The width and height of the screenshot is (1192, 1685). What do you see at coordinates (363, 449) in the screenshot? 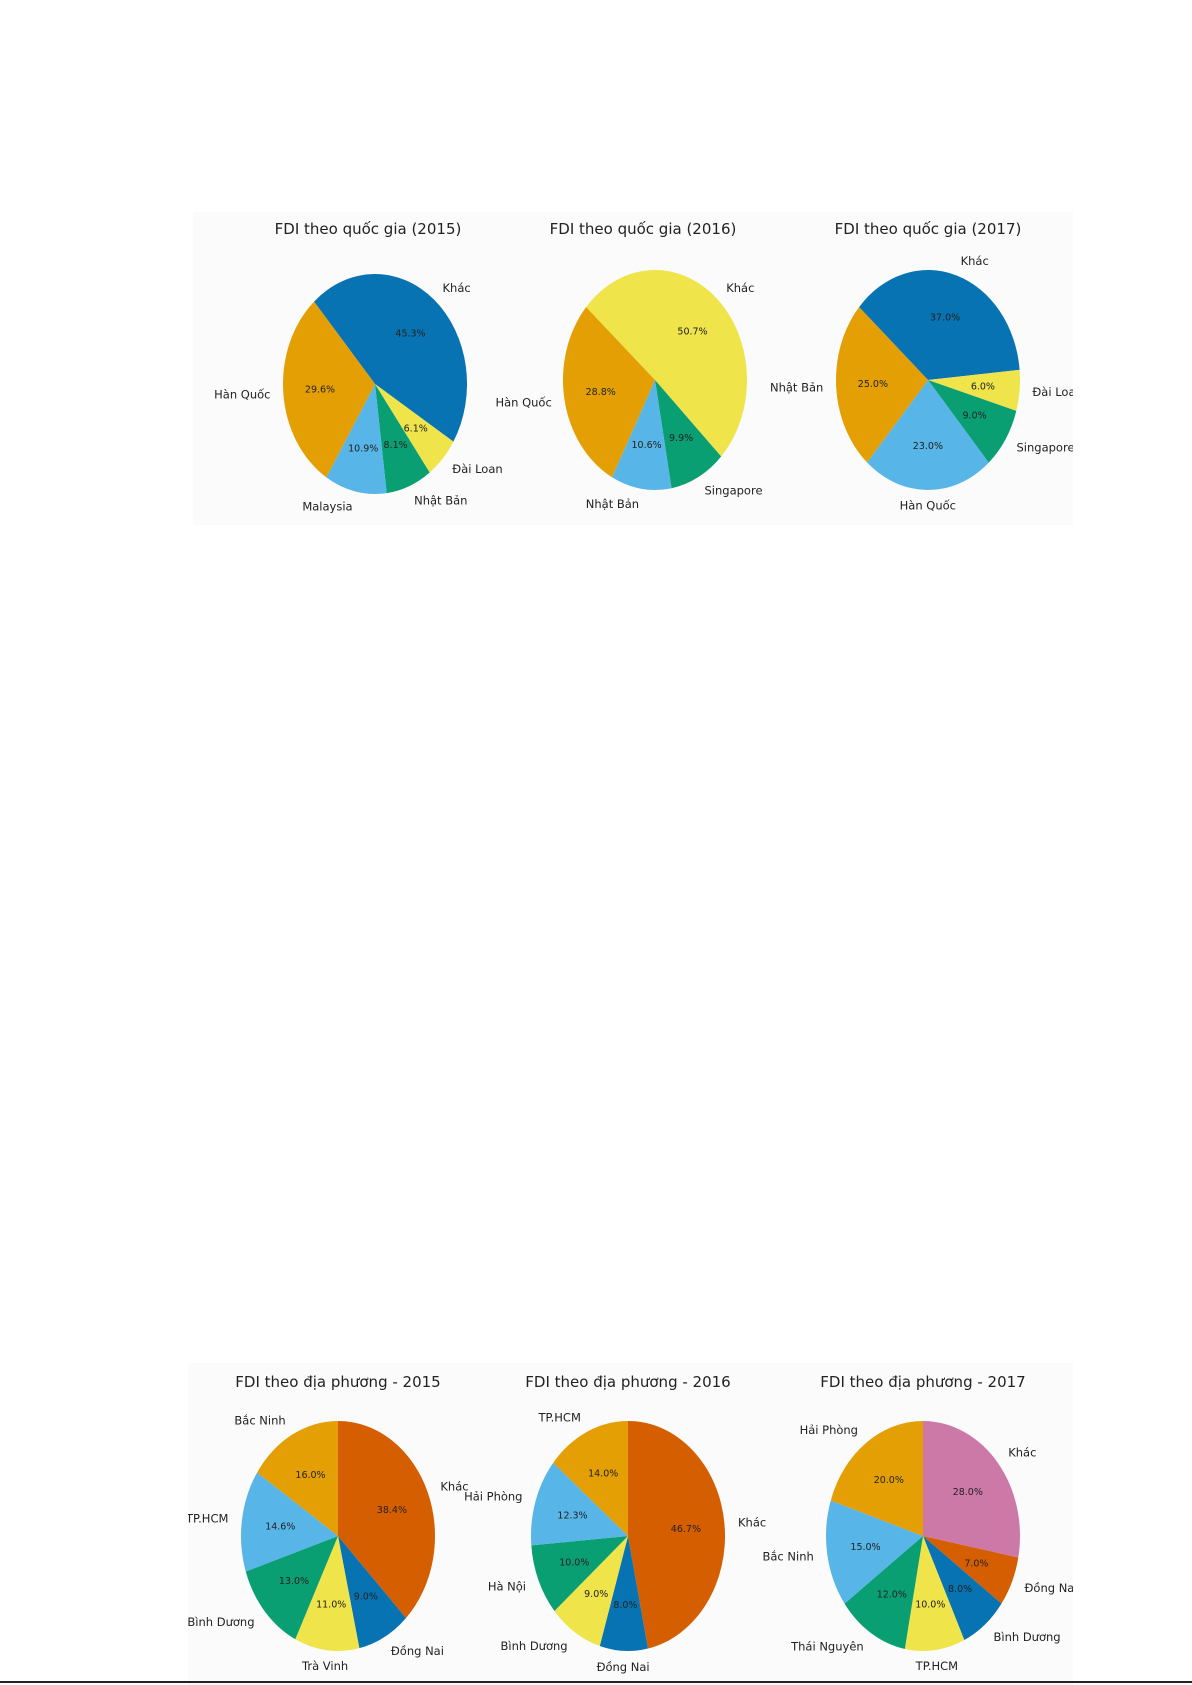
I see `slice-percent-label: 10.9%` at bounding box center [363, 449].